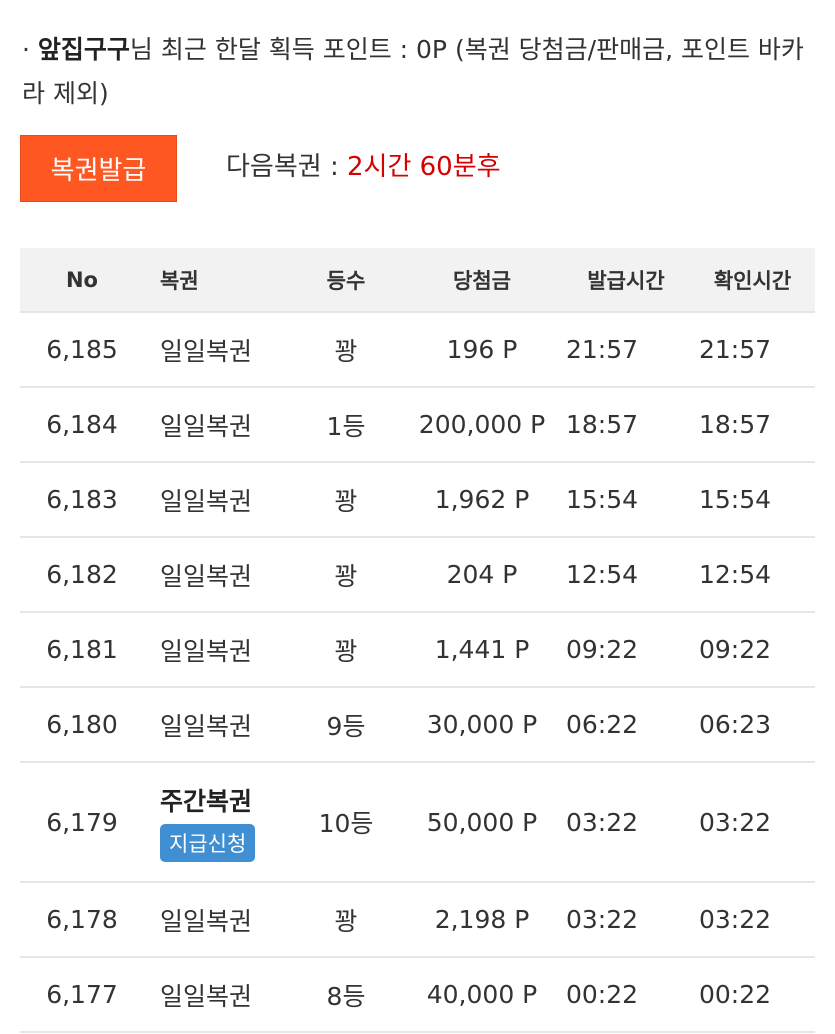  Describe the element at coordinates (346, 426) in the screenshot. I see `cell-rank: 1등` at that location.